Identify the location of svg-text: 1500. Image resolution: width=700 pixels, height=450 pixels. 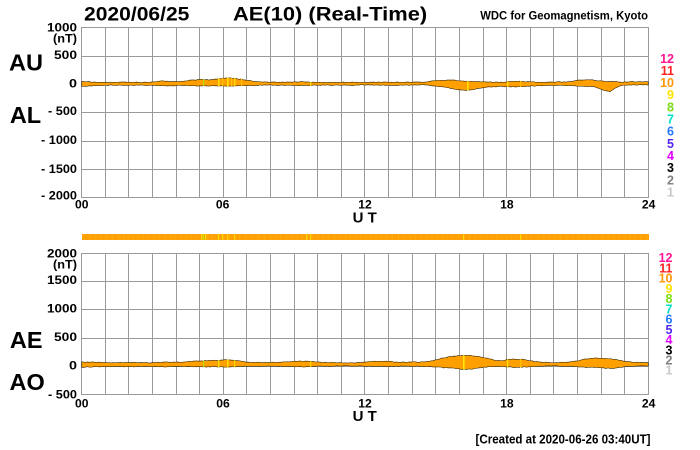
(62, 281).